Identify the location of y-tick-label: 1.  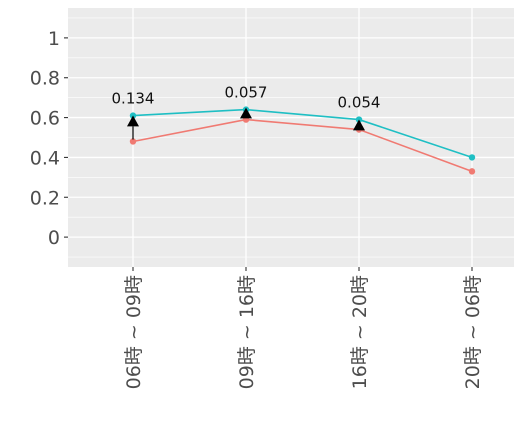
(54, 39).